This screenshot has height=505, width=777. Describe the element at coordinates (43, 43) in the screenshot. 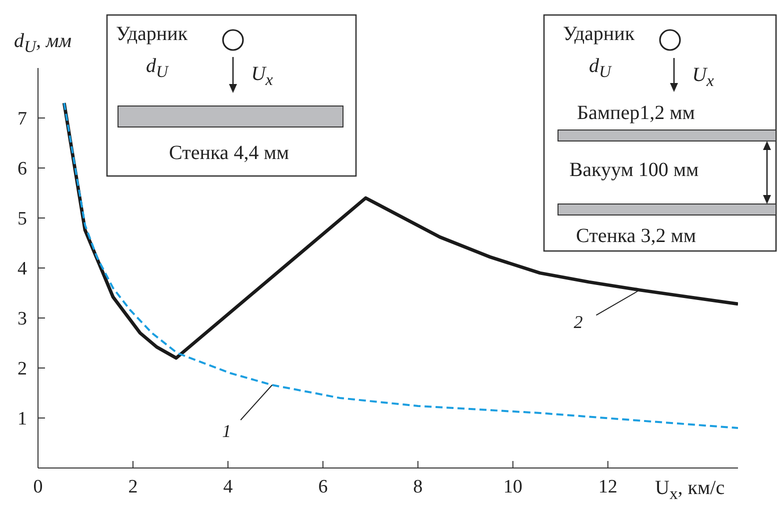

I see `y-axis-title: d$_{U}$, мм` at that location.